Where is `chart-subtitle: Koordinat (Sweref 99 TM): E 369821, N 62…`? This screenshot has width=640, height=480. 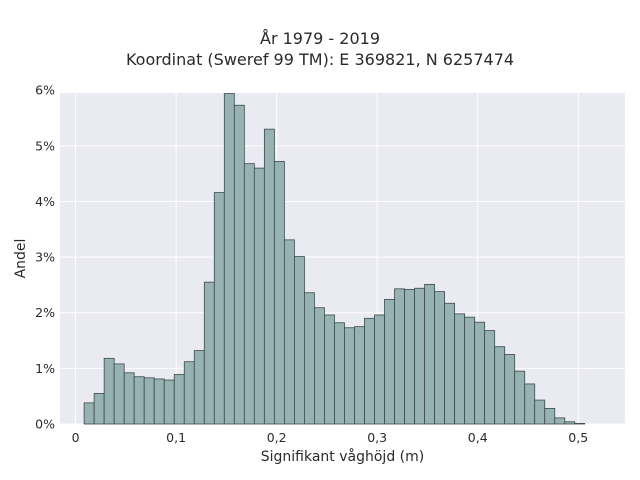 chart-subtitle: Koordinat (Sweref 99 TM): E 369821, N 62… is located at coordinates (320, 59).